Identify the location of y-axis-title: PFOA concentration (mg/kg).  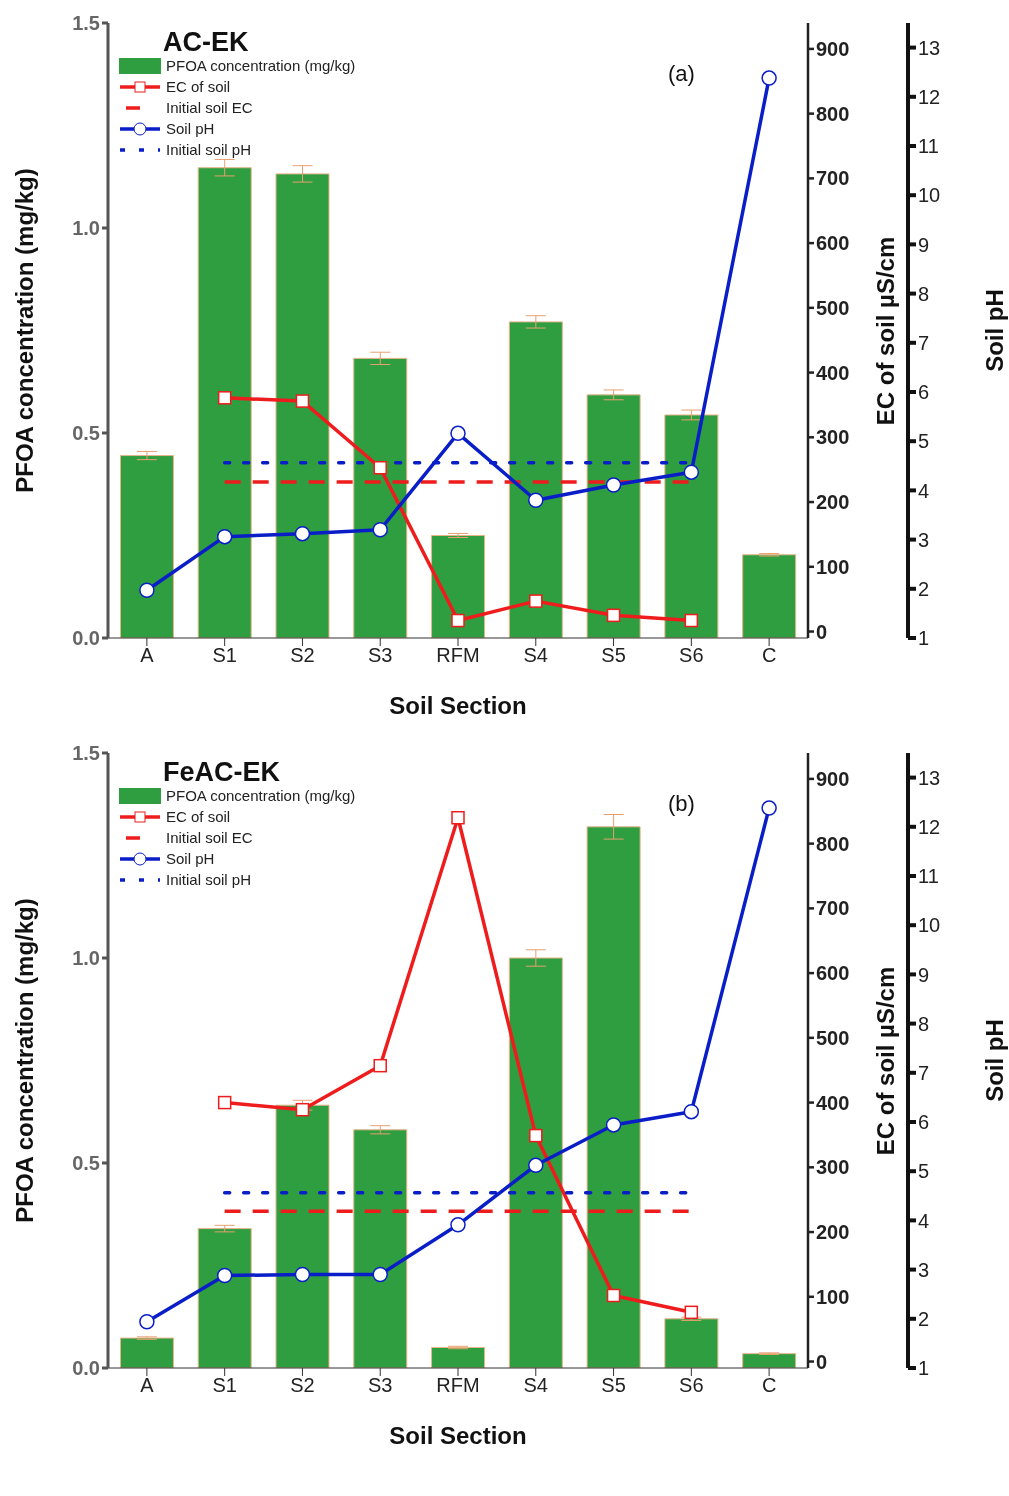
(24, 1060).